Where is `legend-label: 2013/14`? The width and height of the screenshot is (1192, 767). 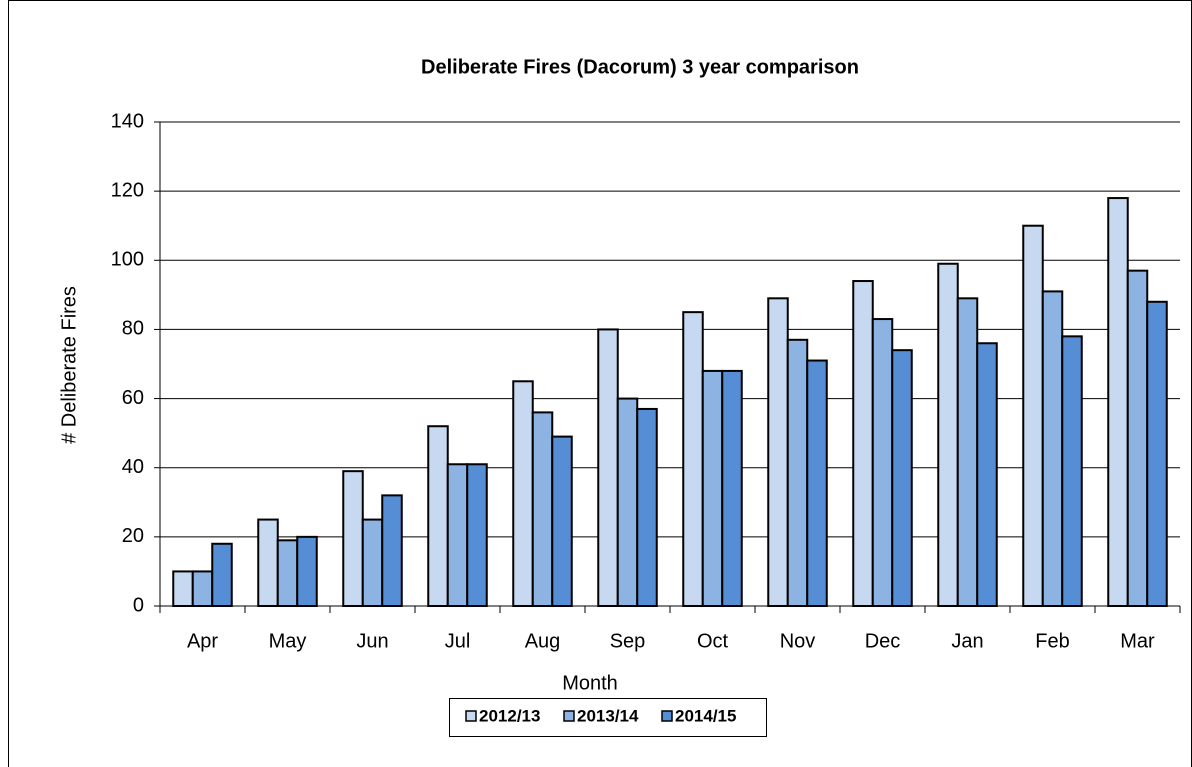 legend-label: 2013/14 is located at coordinates (608, 715).